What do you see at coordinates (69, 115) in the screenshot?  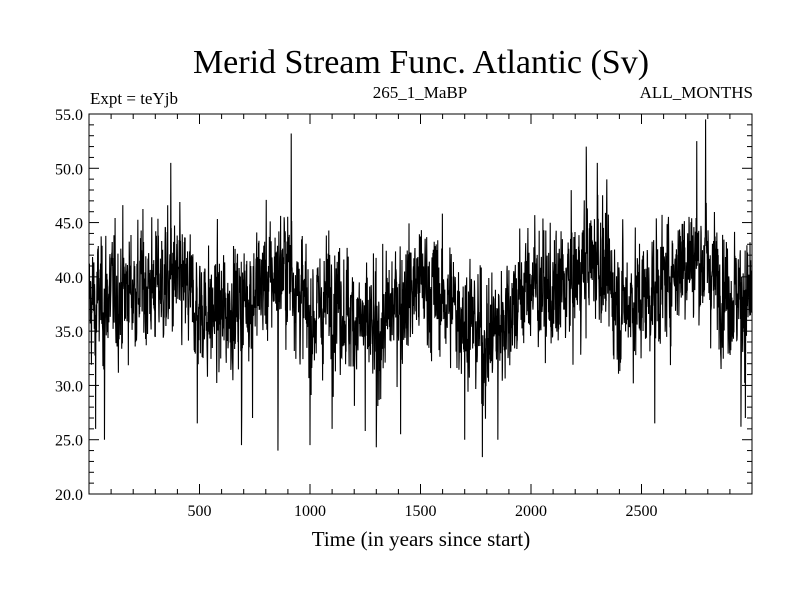 I see `y-tick-label: 55.0` at bounding box center [69, 115].